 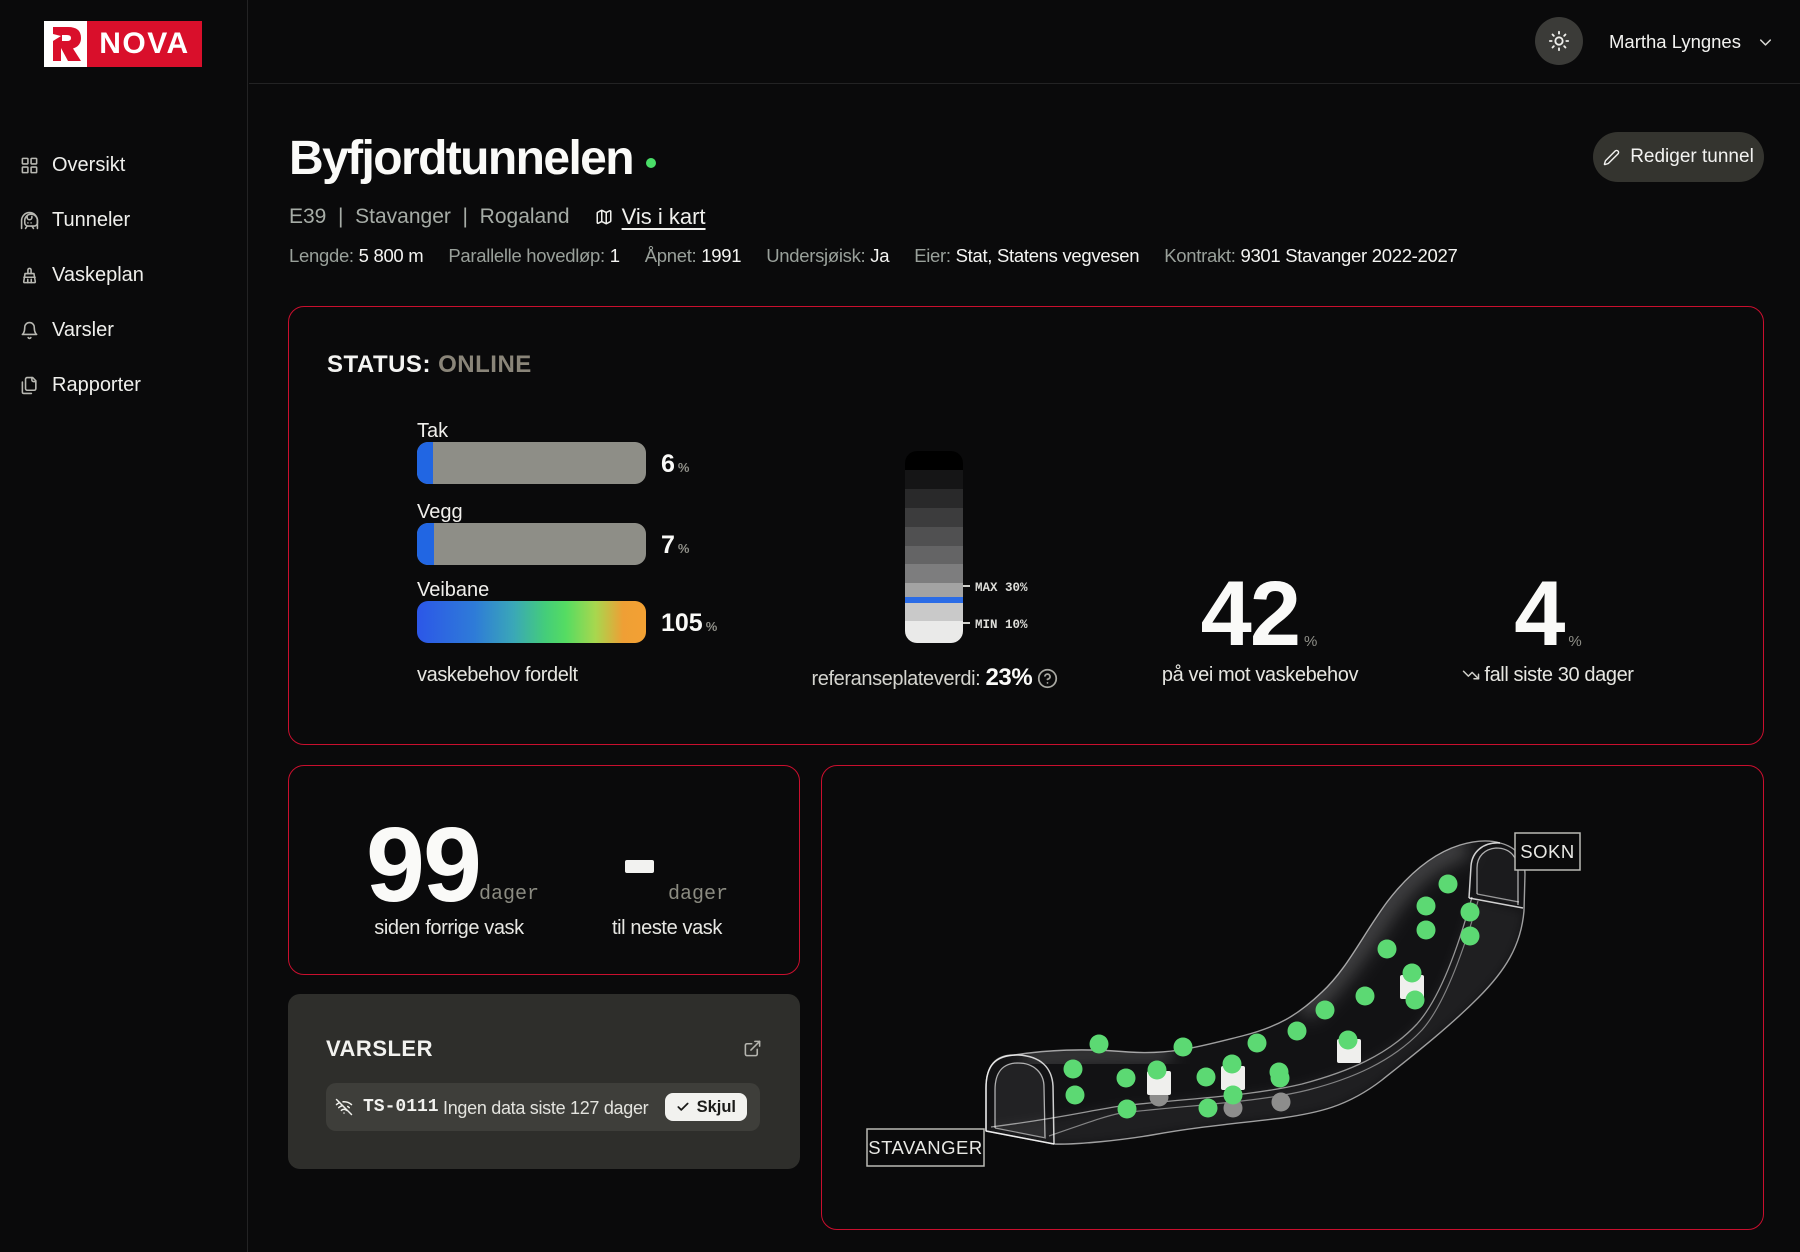 What do you see at coordinates (925, 1147) in the screenshot?
I see `svg-text: STAVANGER` at bounding box center [925, 1147].